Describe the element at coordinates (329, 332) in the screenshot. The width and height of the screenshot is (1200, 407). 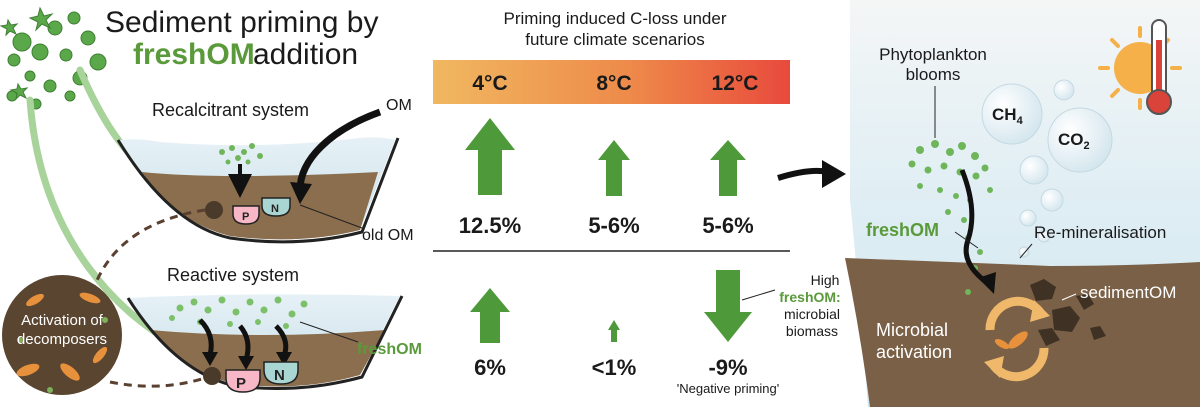
I see `fresh-om-leader` at that location.